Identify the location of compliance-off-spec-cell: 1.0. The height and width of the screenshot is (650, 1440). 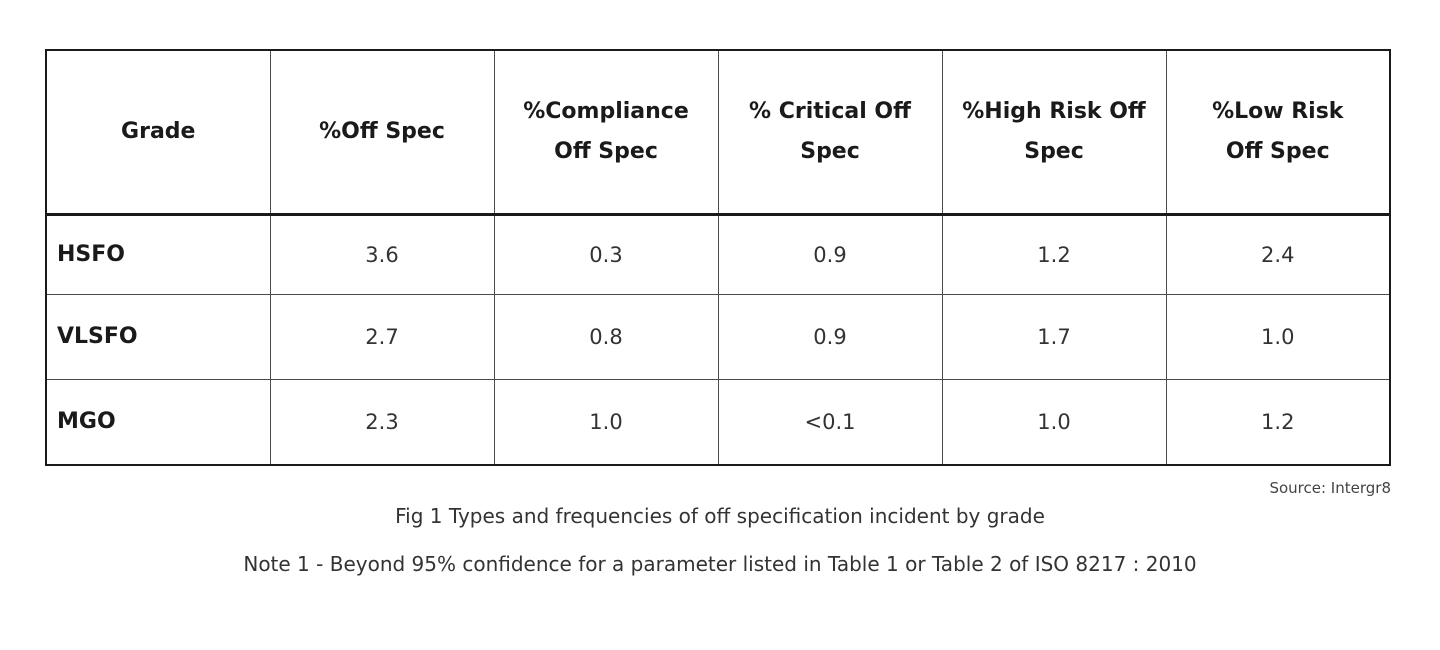
(606, 422).